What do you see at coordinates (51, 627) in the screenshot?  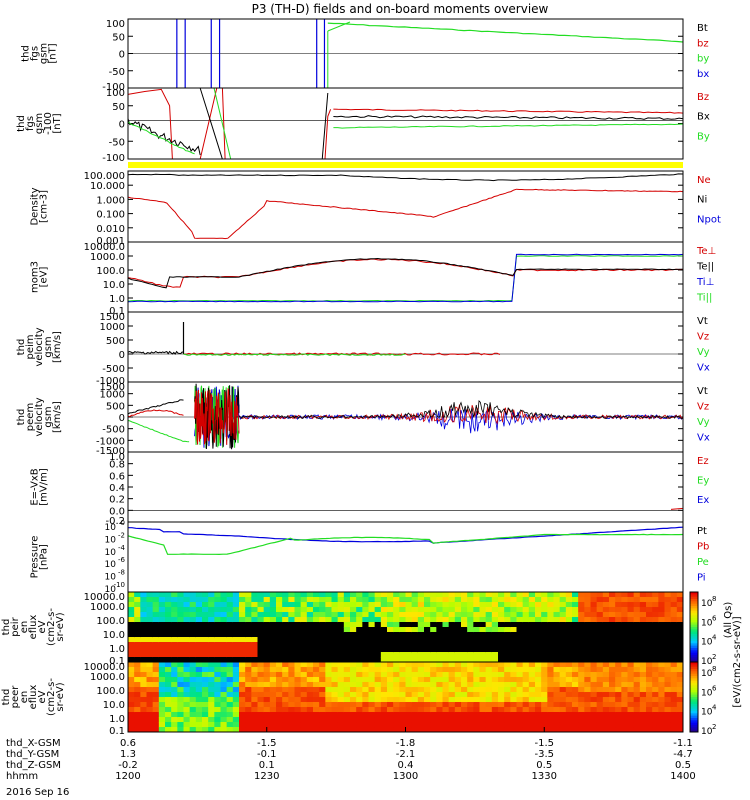 I see `ylabel-peir_spec: (cm2-s-` at bounding box center [51, 627].